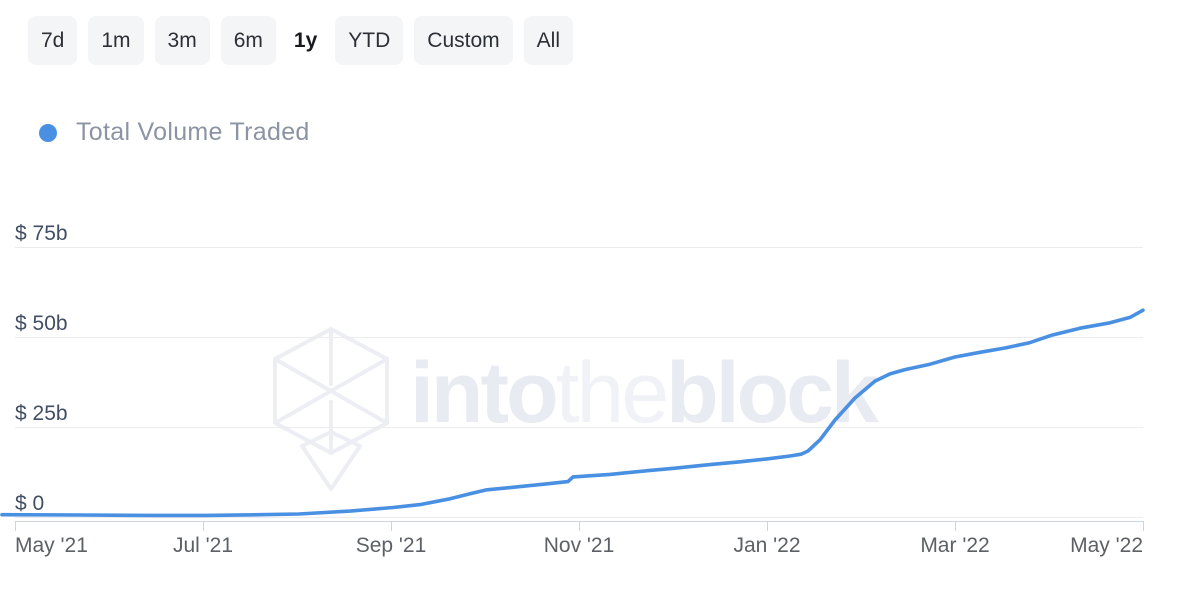 Image resolution: width=1179 pixels, height=600 pixels. I want to click on time-range-button-7d: 7d, so click(53, 40).